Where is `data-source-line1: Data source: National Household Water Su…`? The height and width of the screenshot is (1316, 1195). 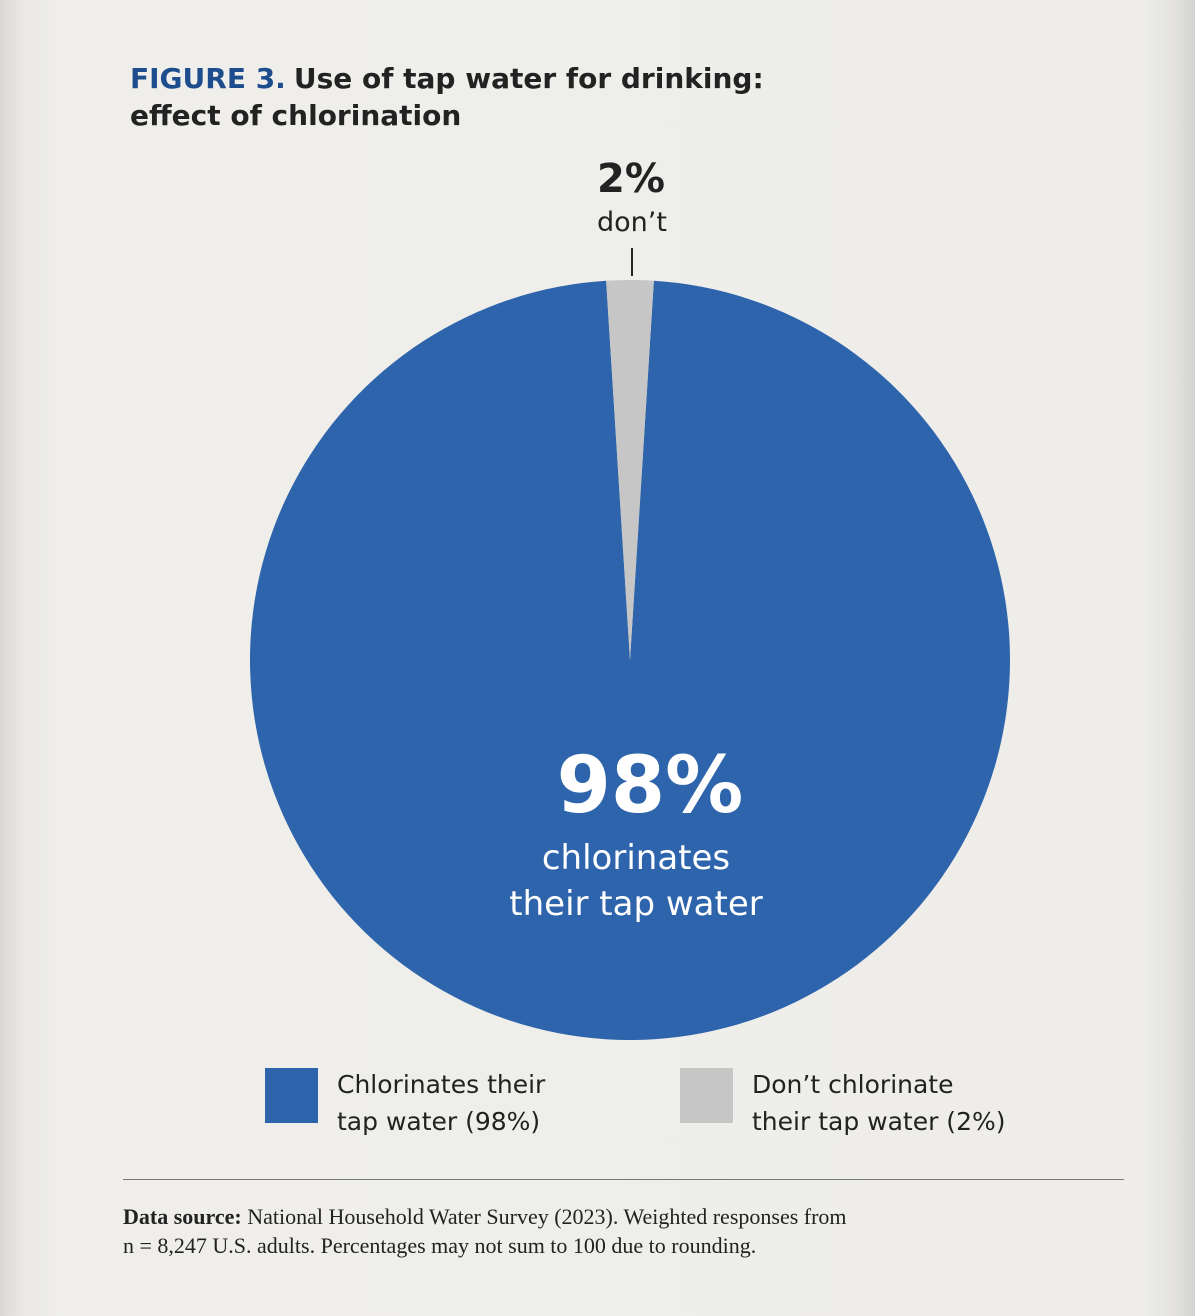 data-source-line1: Data source: National Household Water Su… is located at coordinates (563, 1216).